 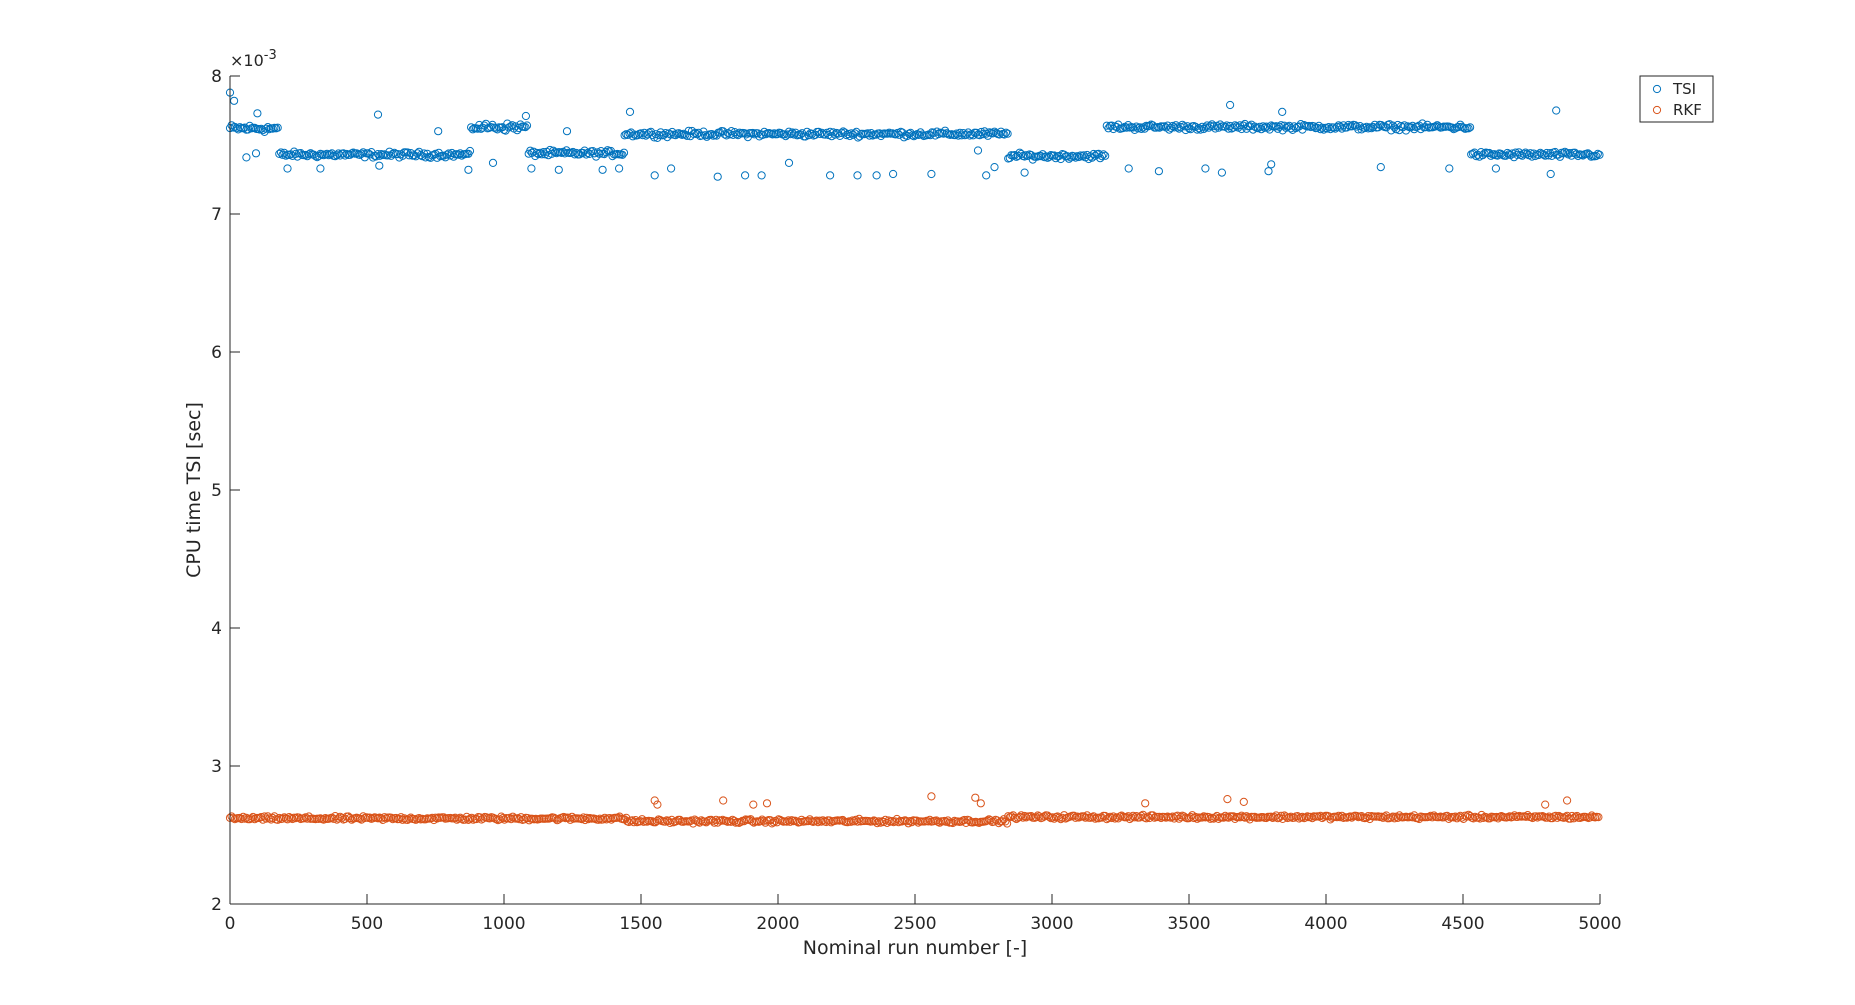 What do you see at coordinates (1684, 89) in the screenshot?
I see `legend-label: TSI` at bounding box center [1684, 89].